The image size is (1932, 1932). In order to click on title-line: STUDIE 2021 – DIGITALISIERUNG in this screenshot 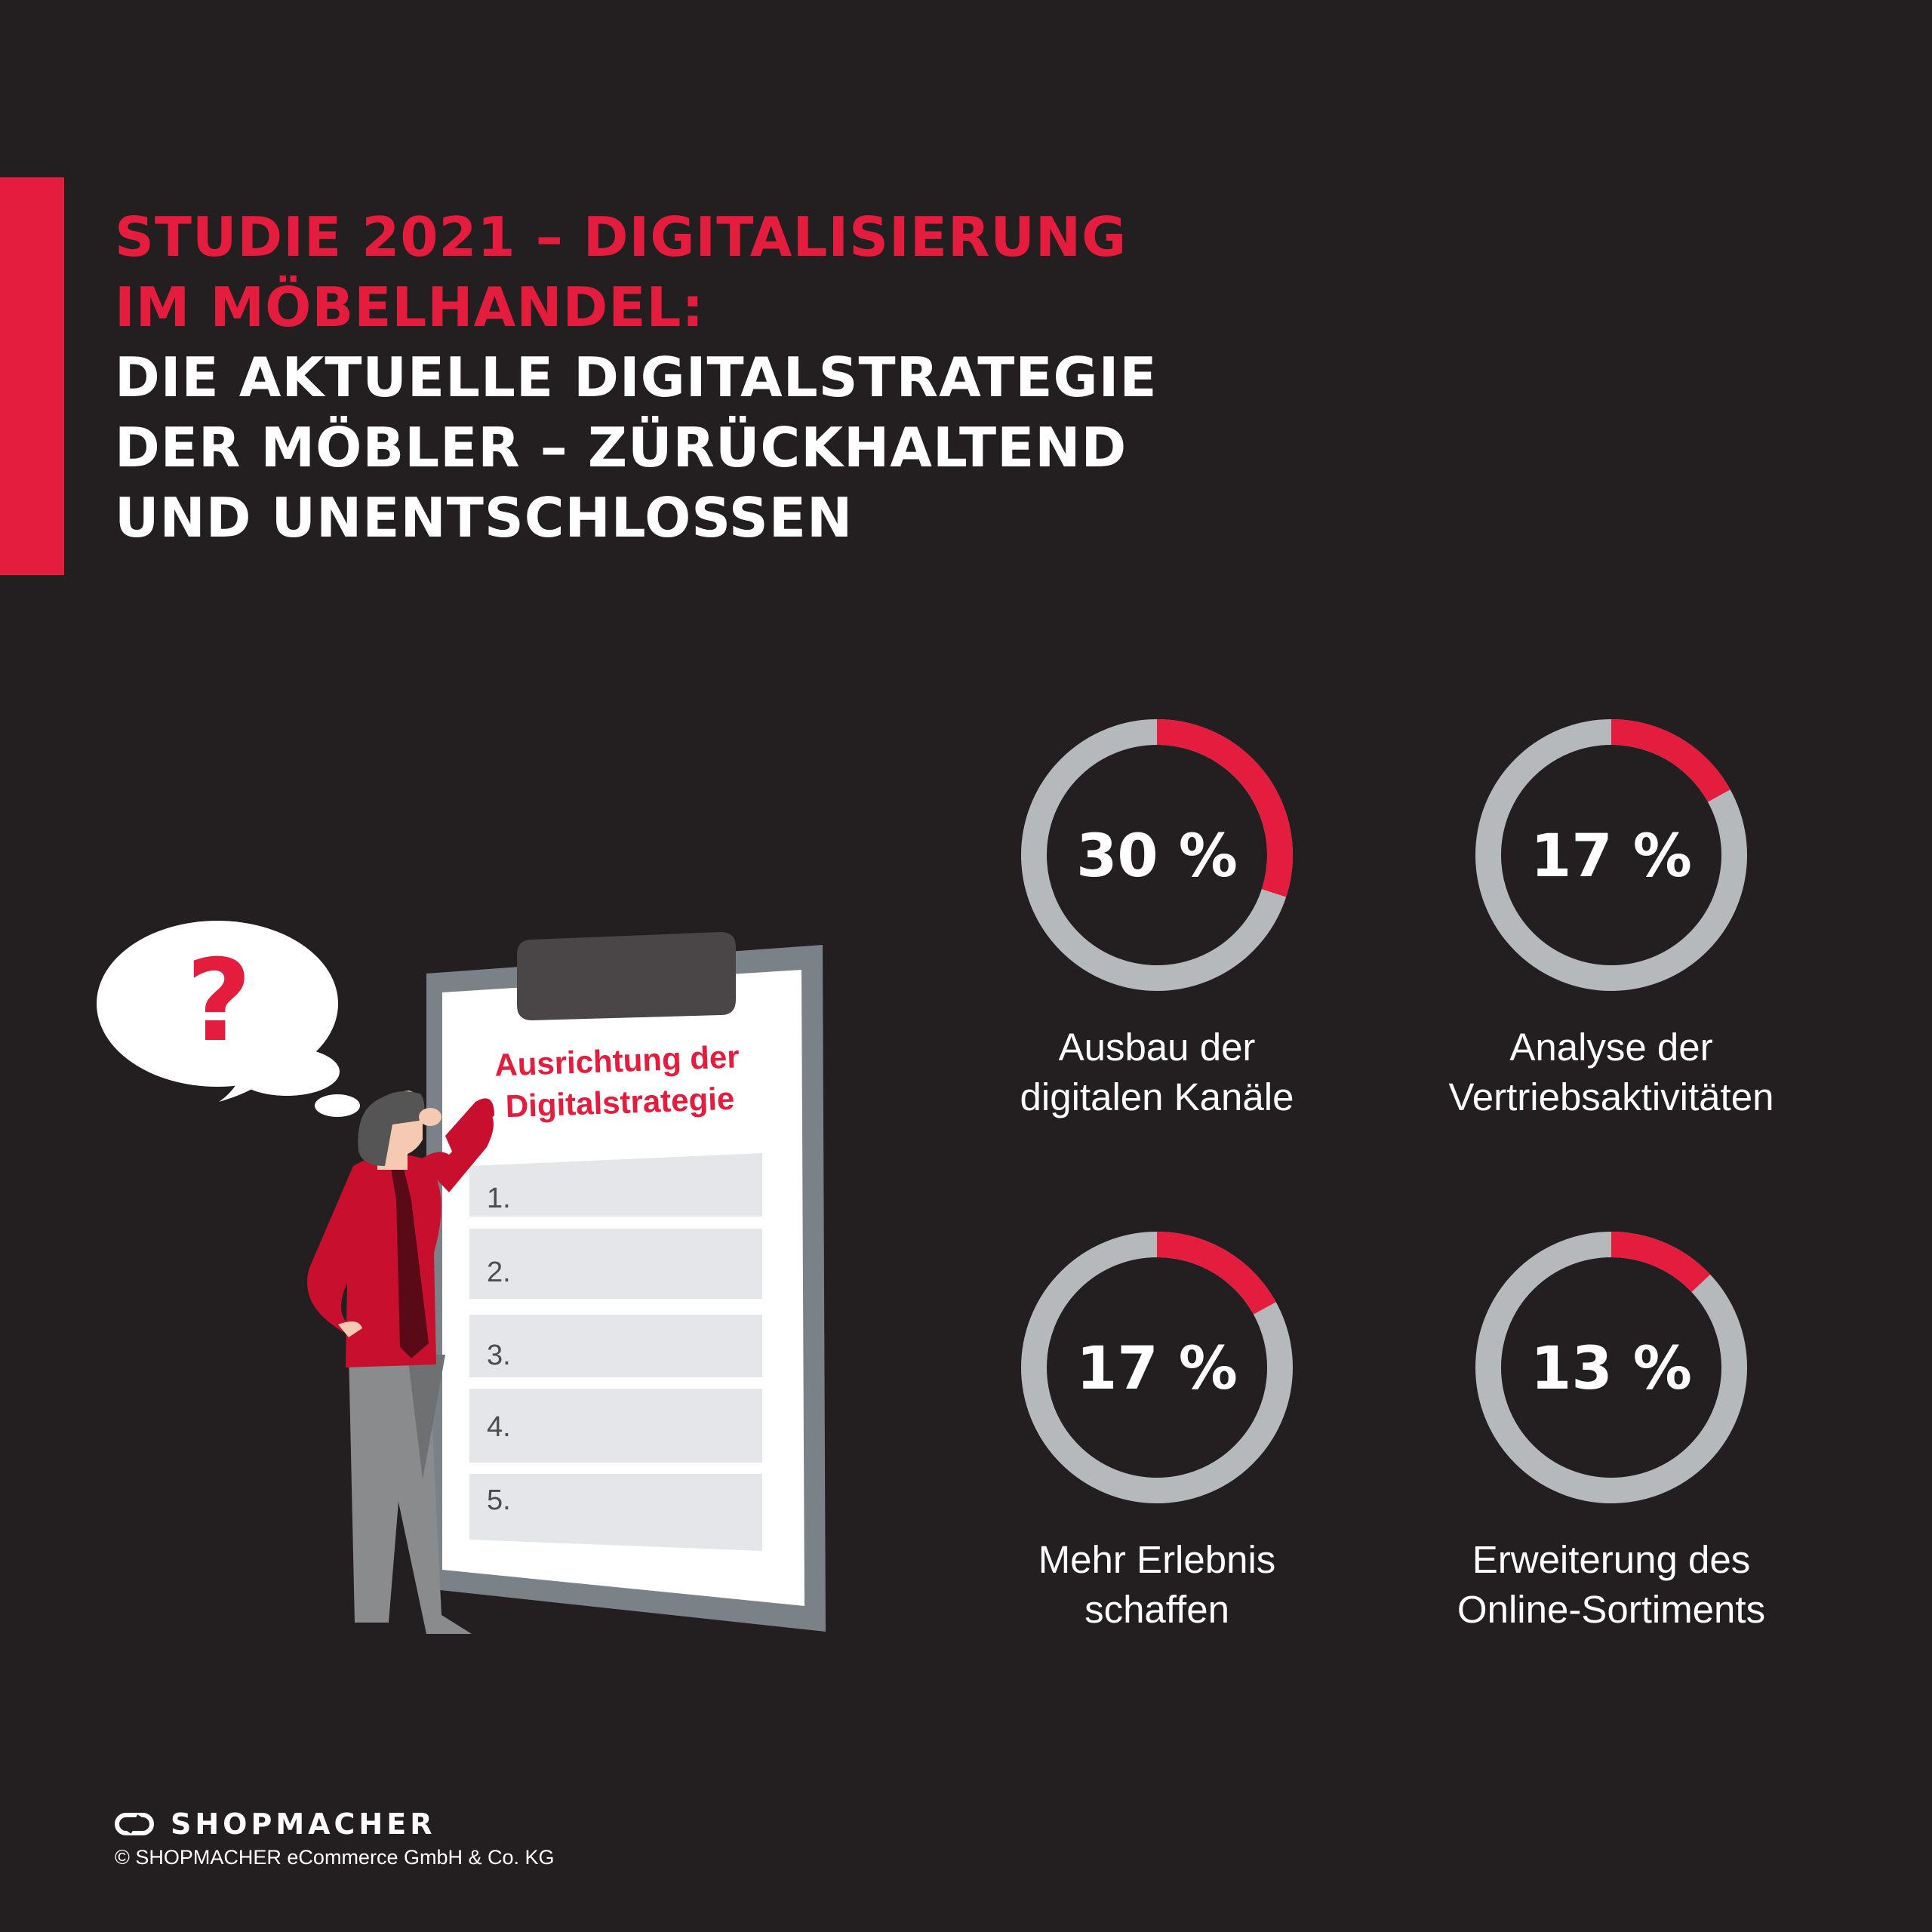, I will do `click(621, 237)`.